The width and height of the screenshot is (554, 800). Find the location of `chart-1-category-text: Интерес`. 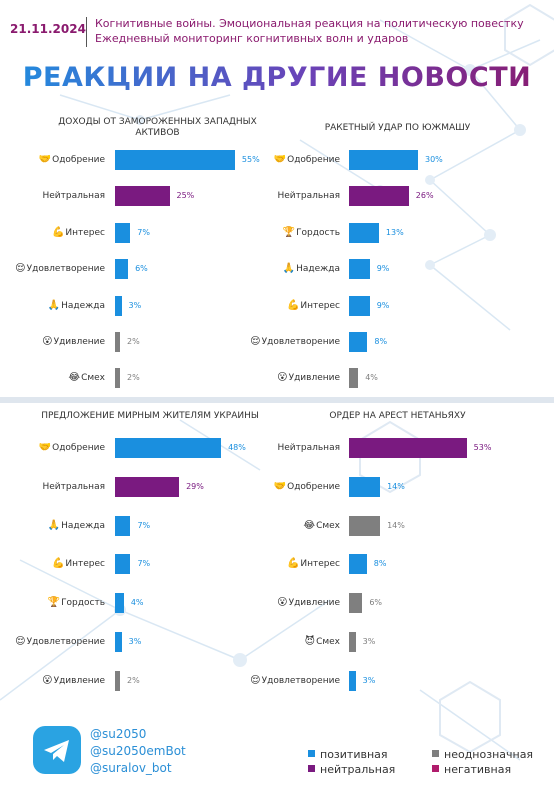

chart-1-category-text: Интерес is located at coordinates (85, 232).